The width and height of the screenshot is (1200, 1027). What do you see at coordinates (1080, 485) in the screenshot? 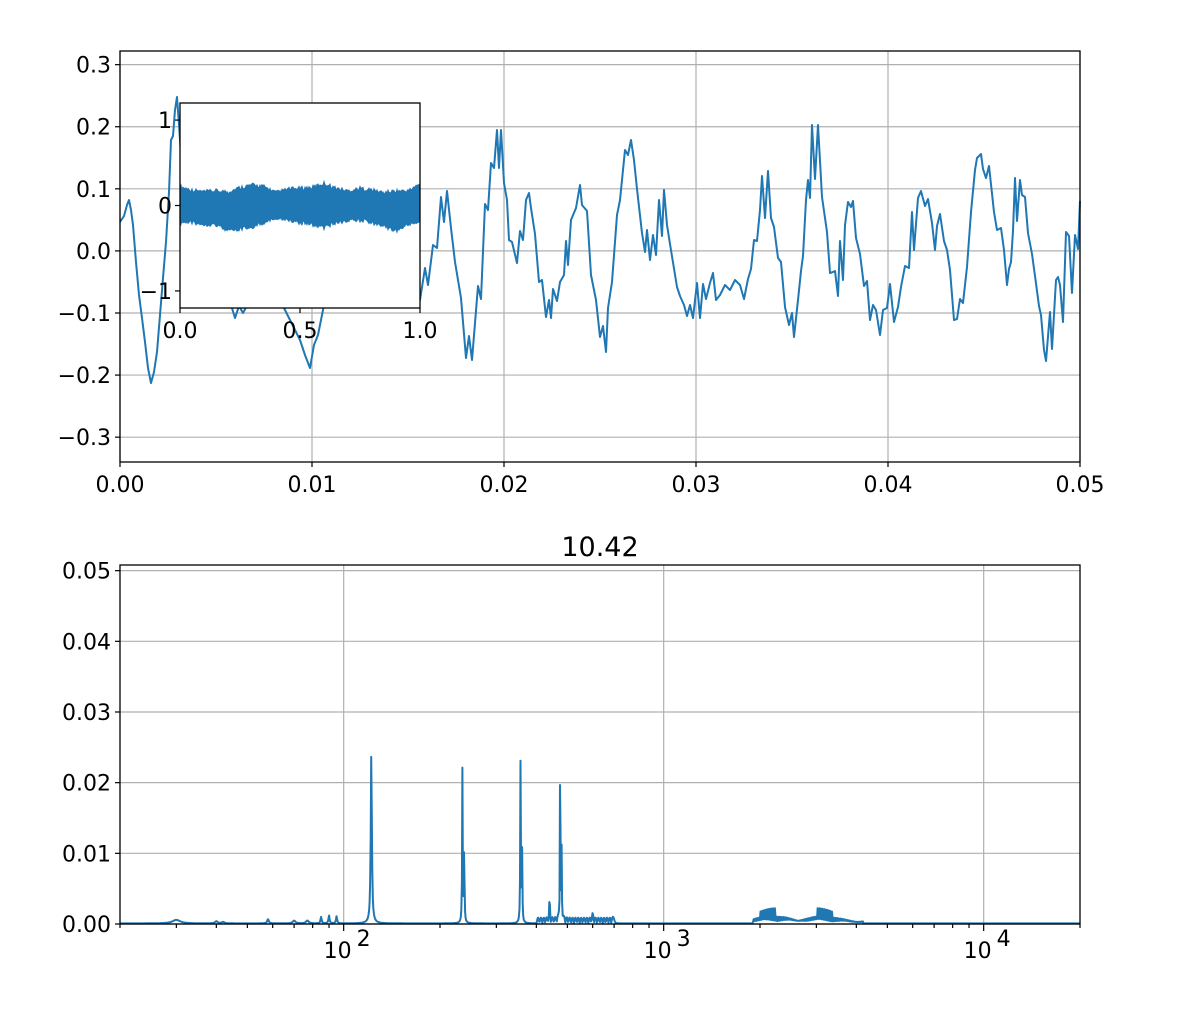
I see `x-tick-label: 0.05` at bounding box center [1080, 485].